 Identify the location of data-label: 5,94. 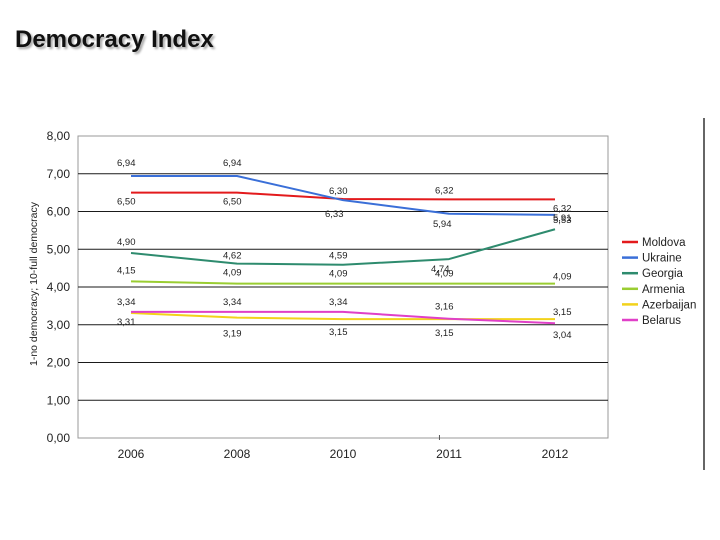
(442, 224).